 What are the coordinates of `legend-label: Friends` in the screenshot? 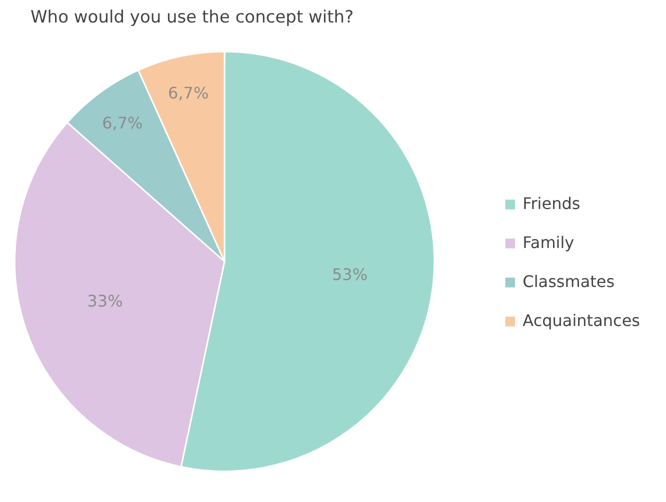 It's located at (551, 203).